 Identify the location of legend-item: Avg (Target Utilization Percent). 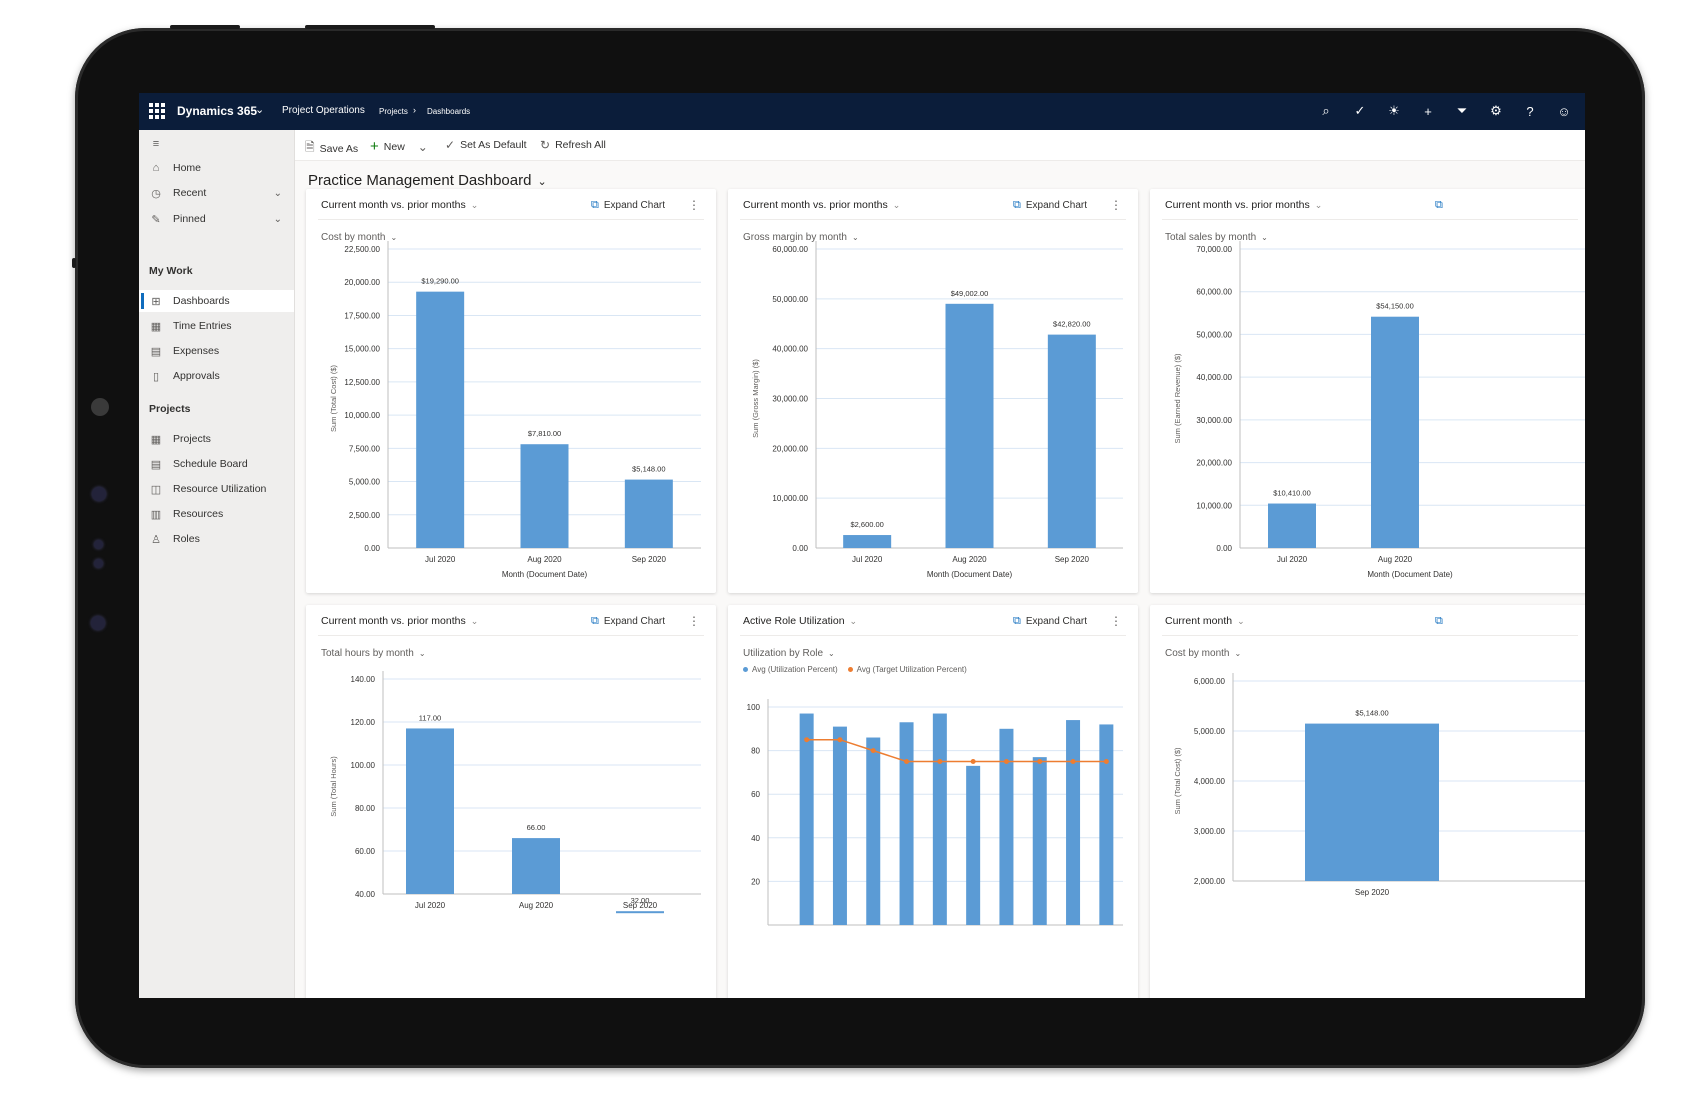
(907, 669).